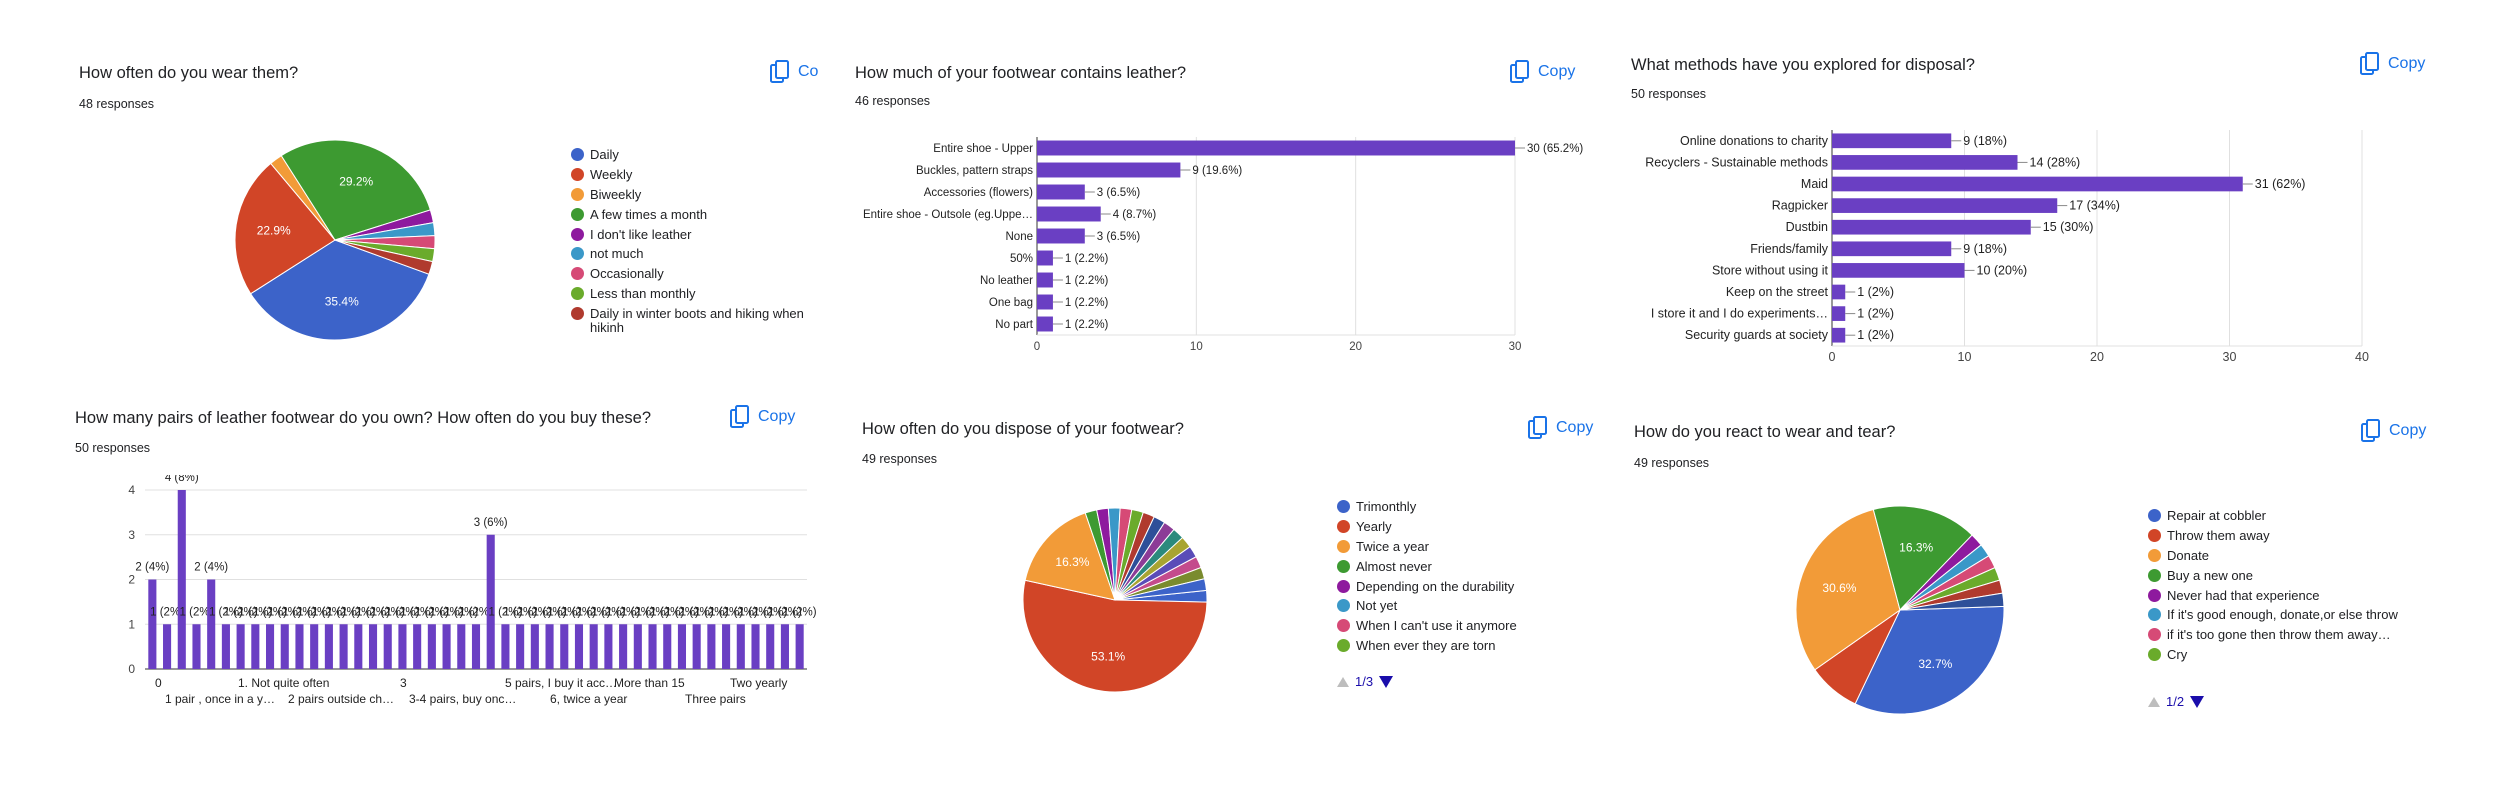 Image resolution: width=2500 pixels, height=791 pixels. What do you see at coordinates (1447, 507) in the screenshot?
I see `legend-item: Trimonthly` at bounding box center [1447, 507].